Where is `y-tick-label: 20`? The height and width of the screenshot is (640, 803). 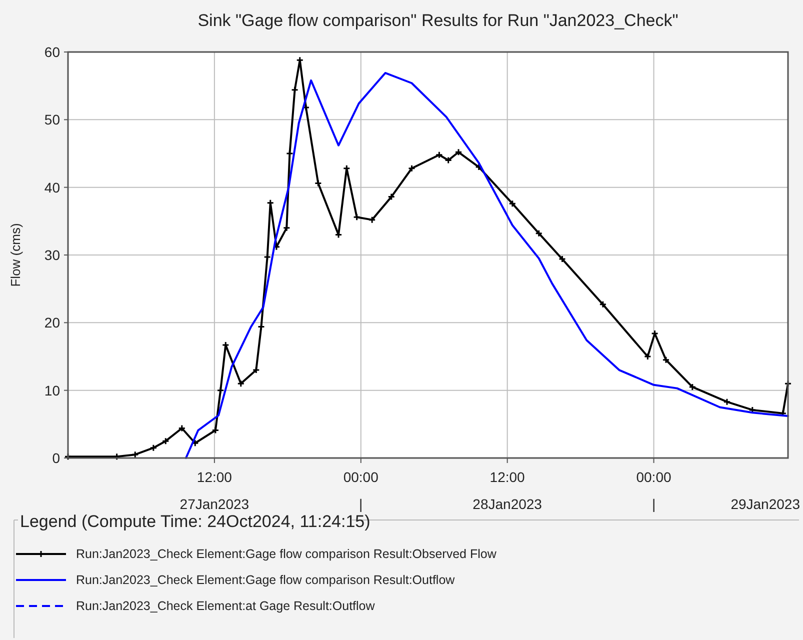
y-tick-label: 20 is located at coordinates (52, 322).